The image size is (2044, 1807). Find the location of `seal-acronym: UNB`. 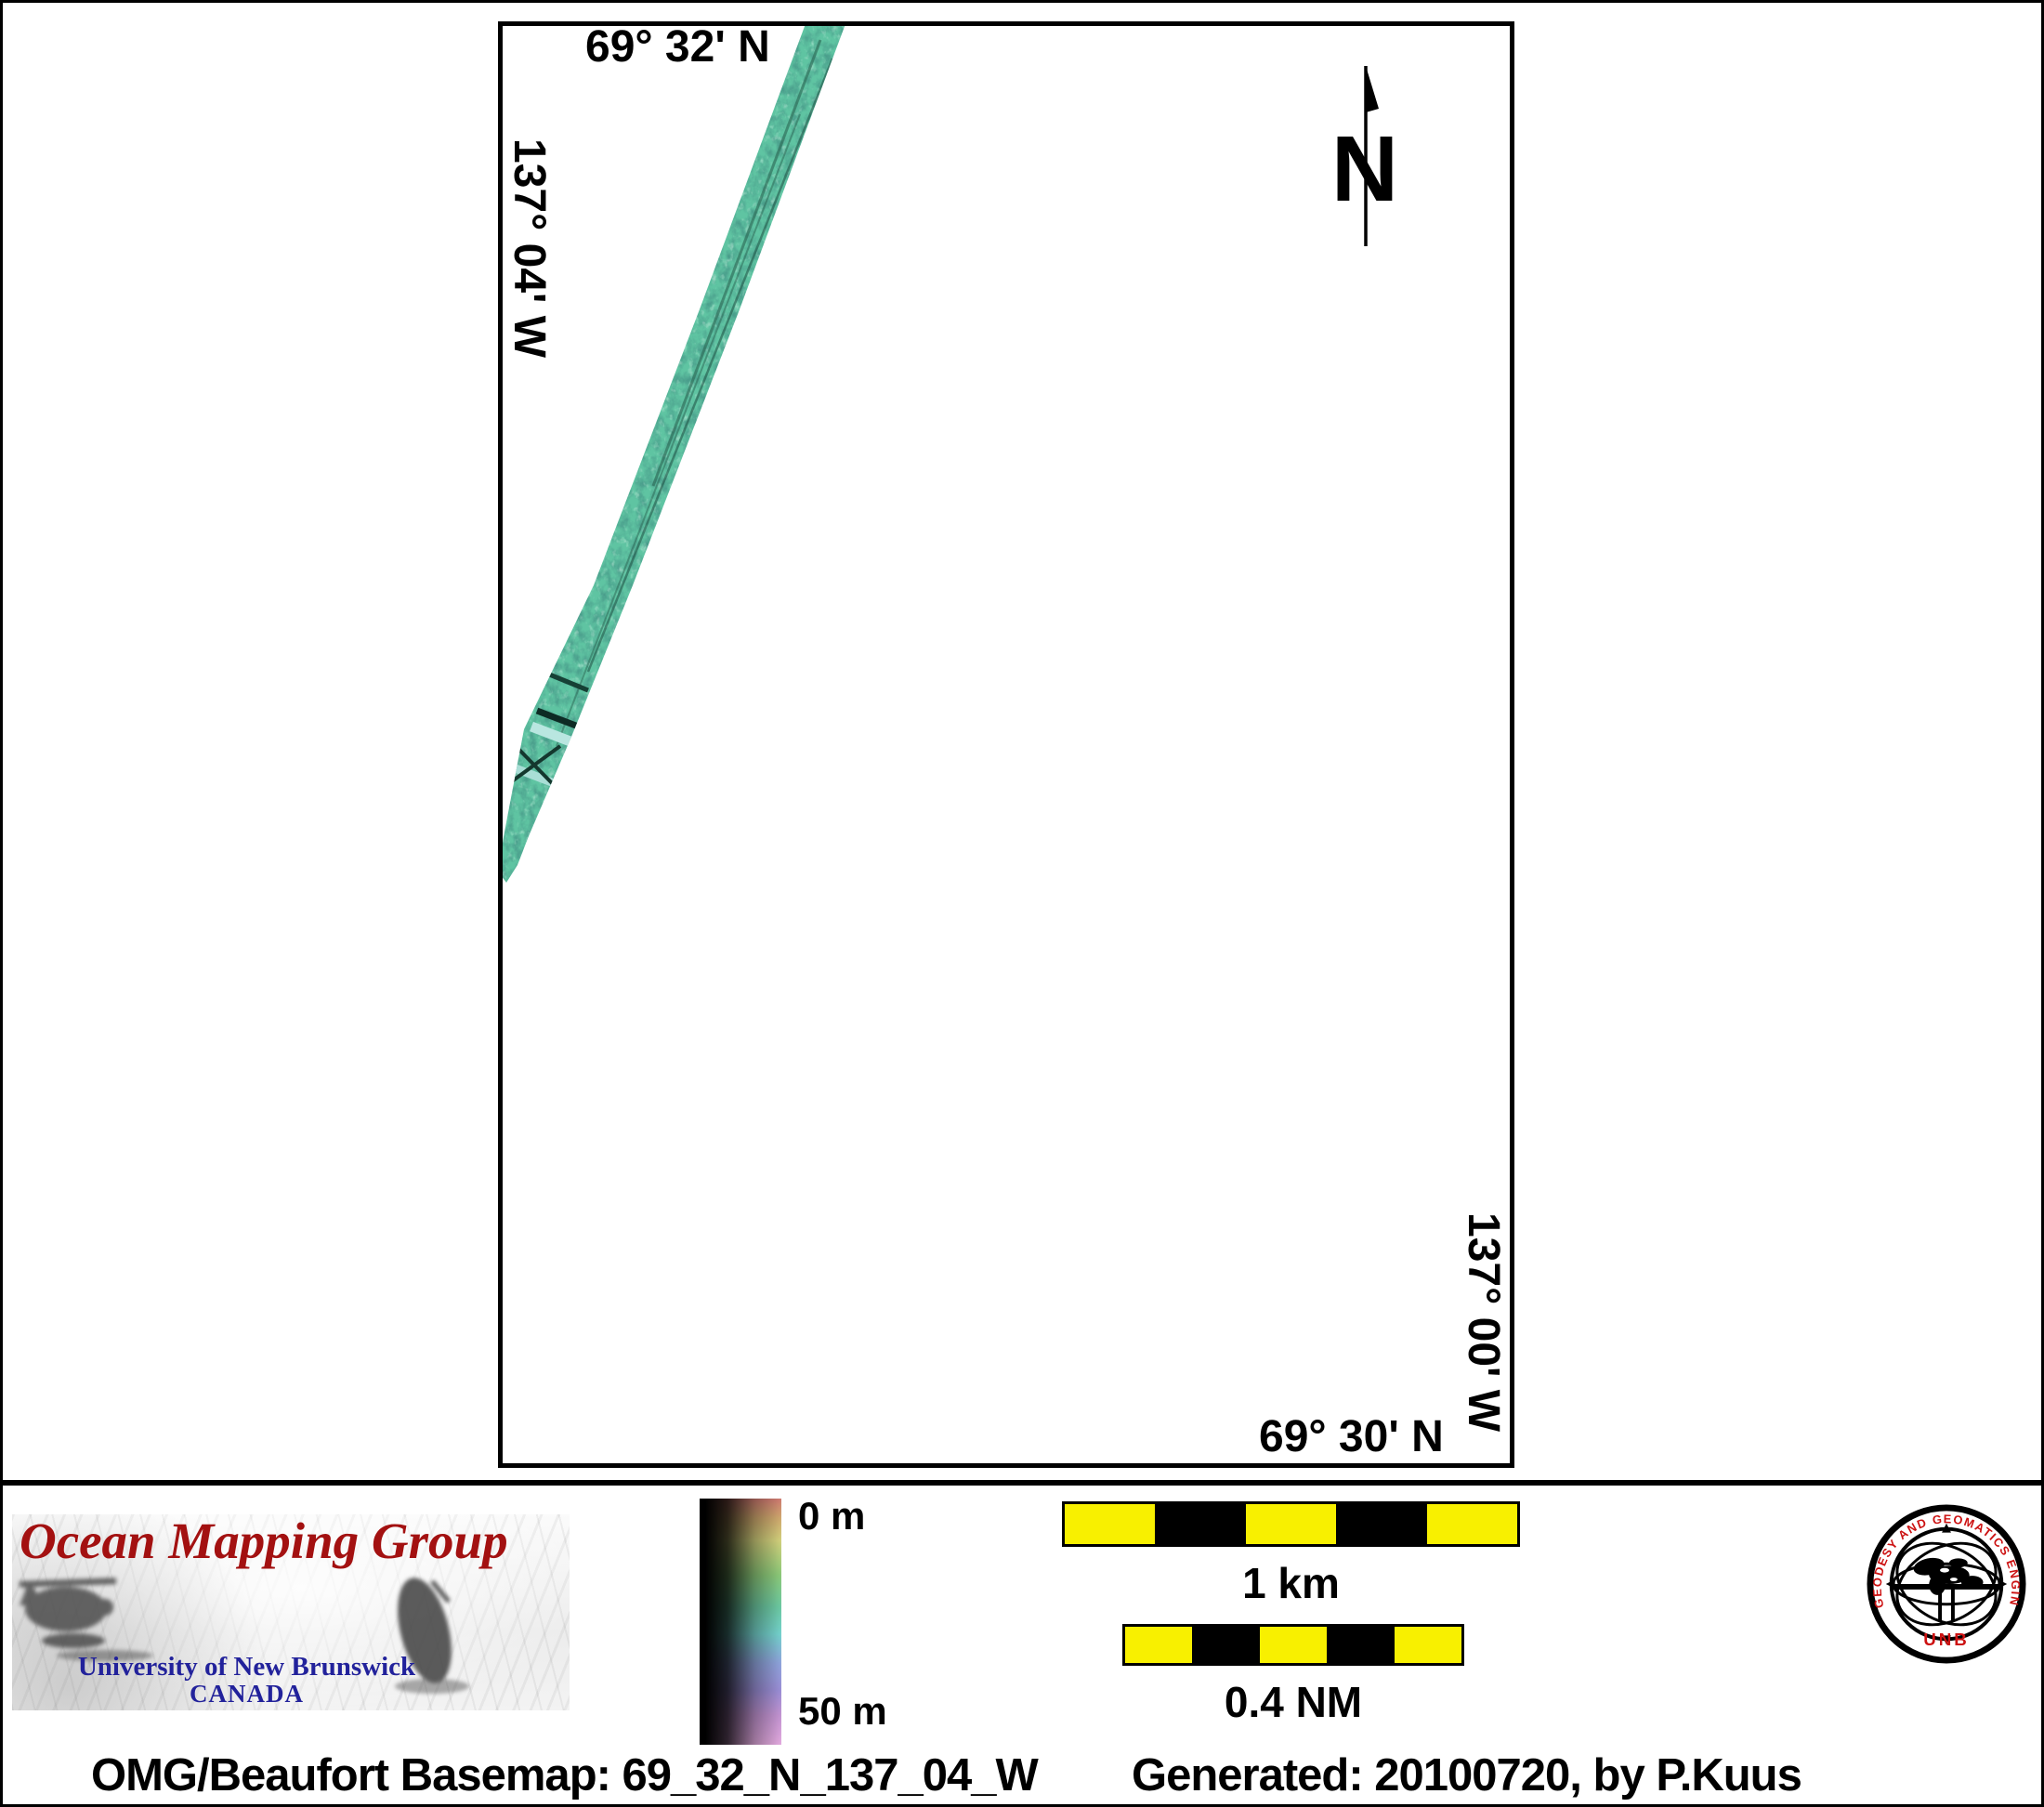

seal-acronym: UNB is located at coordinates (1946, 1639).